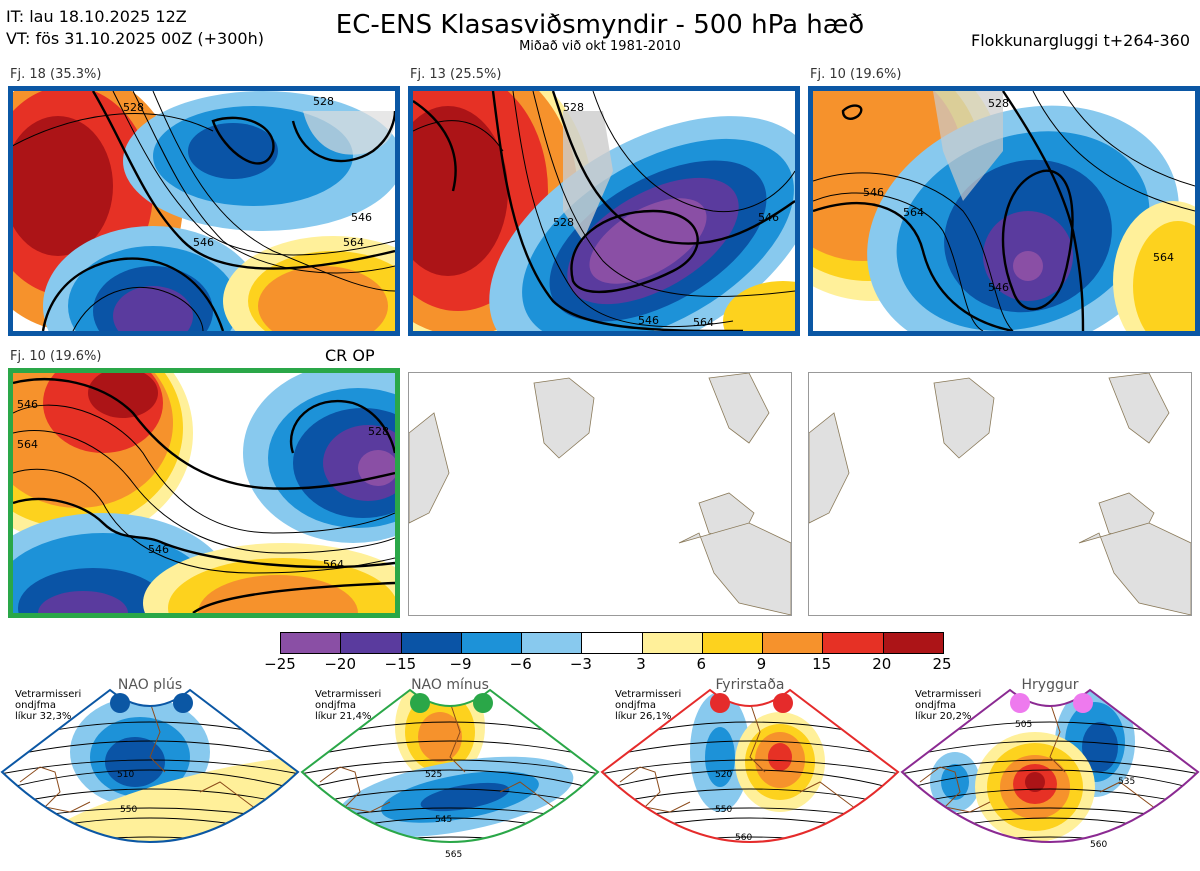 Image resolution: width=1200 pixels, height=871 pixels. What do you see at coordinates (943, 716) in the screenshot?
I see `regime-note-line: líkur 20,2%` at bounding box center [943, 716].